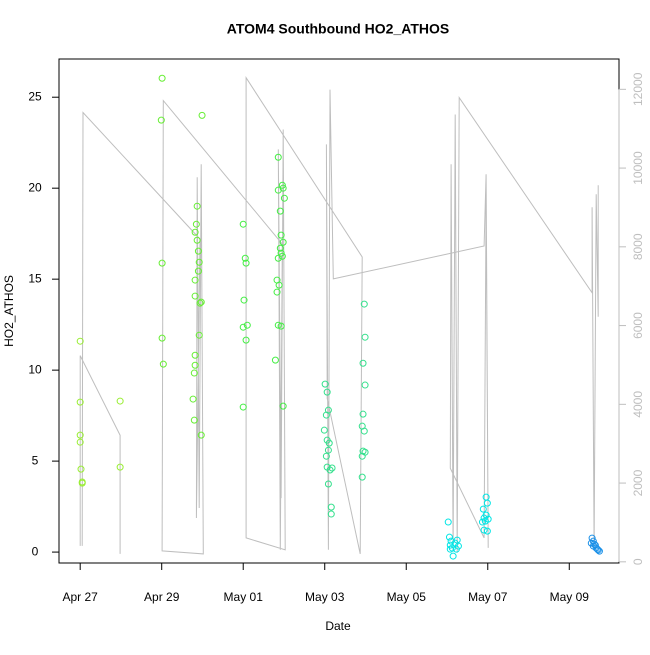 The height and width of the screenshot is (655, 650). Describe the element at coordinates (638, 168) in the screenshot. I see `y2-tick-label: 10000` at that location.